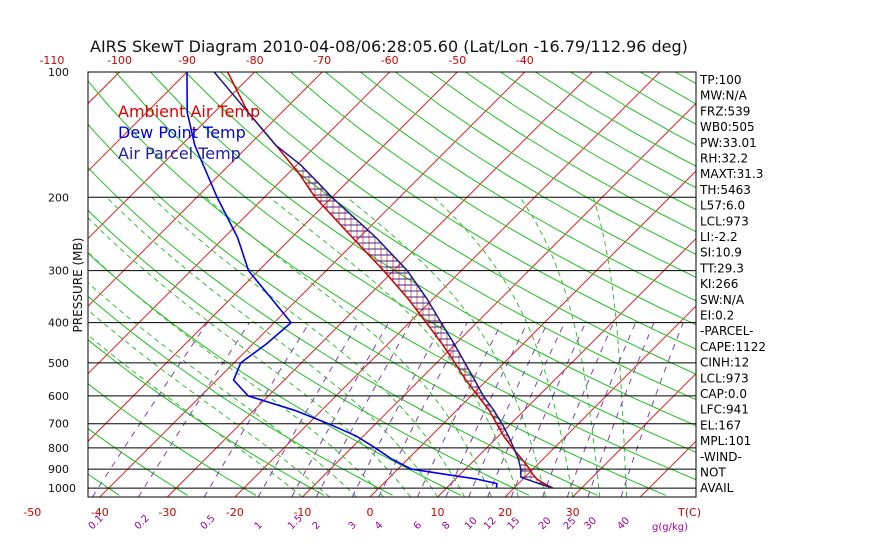  What do you see at coordinates (727, 331) in the screenshot?
I see `index-item: -PARCEL-` at bounding box center [727, 331].